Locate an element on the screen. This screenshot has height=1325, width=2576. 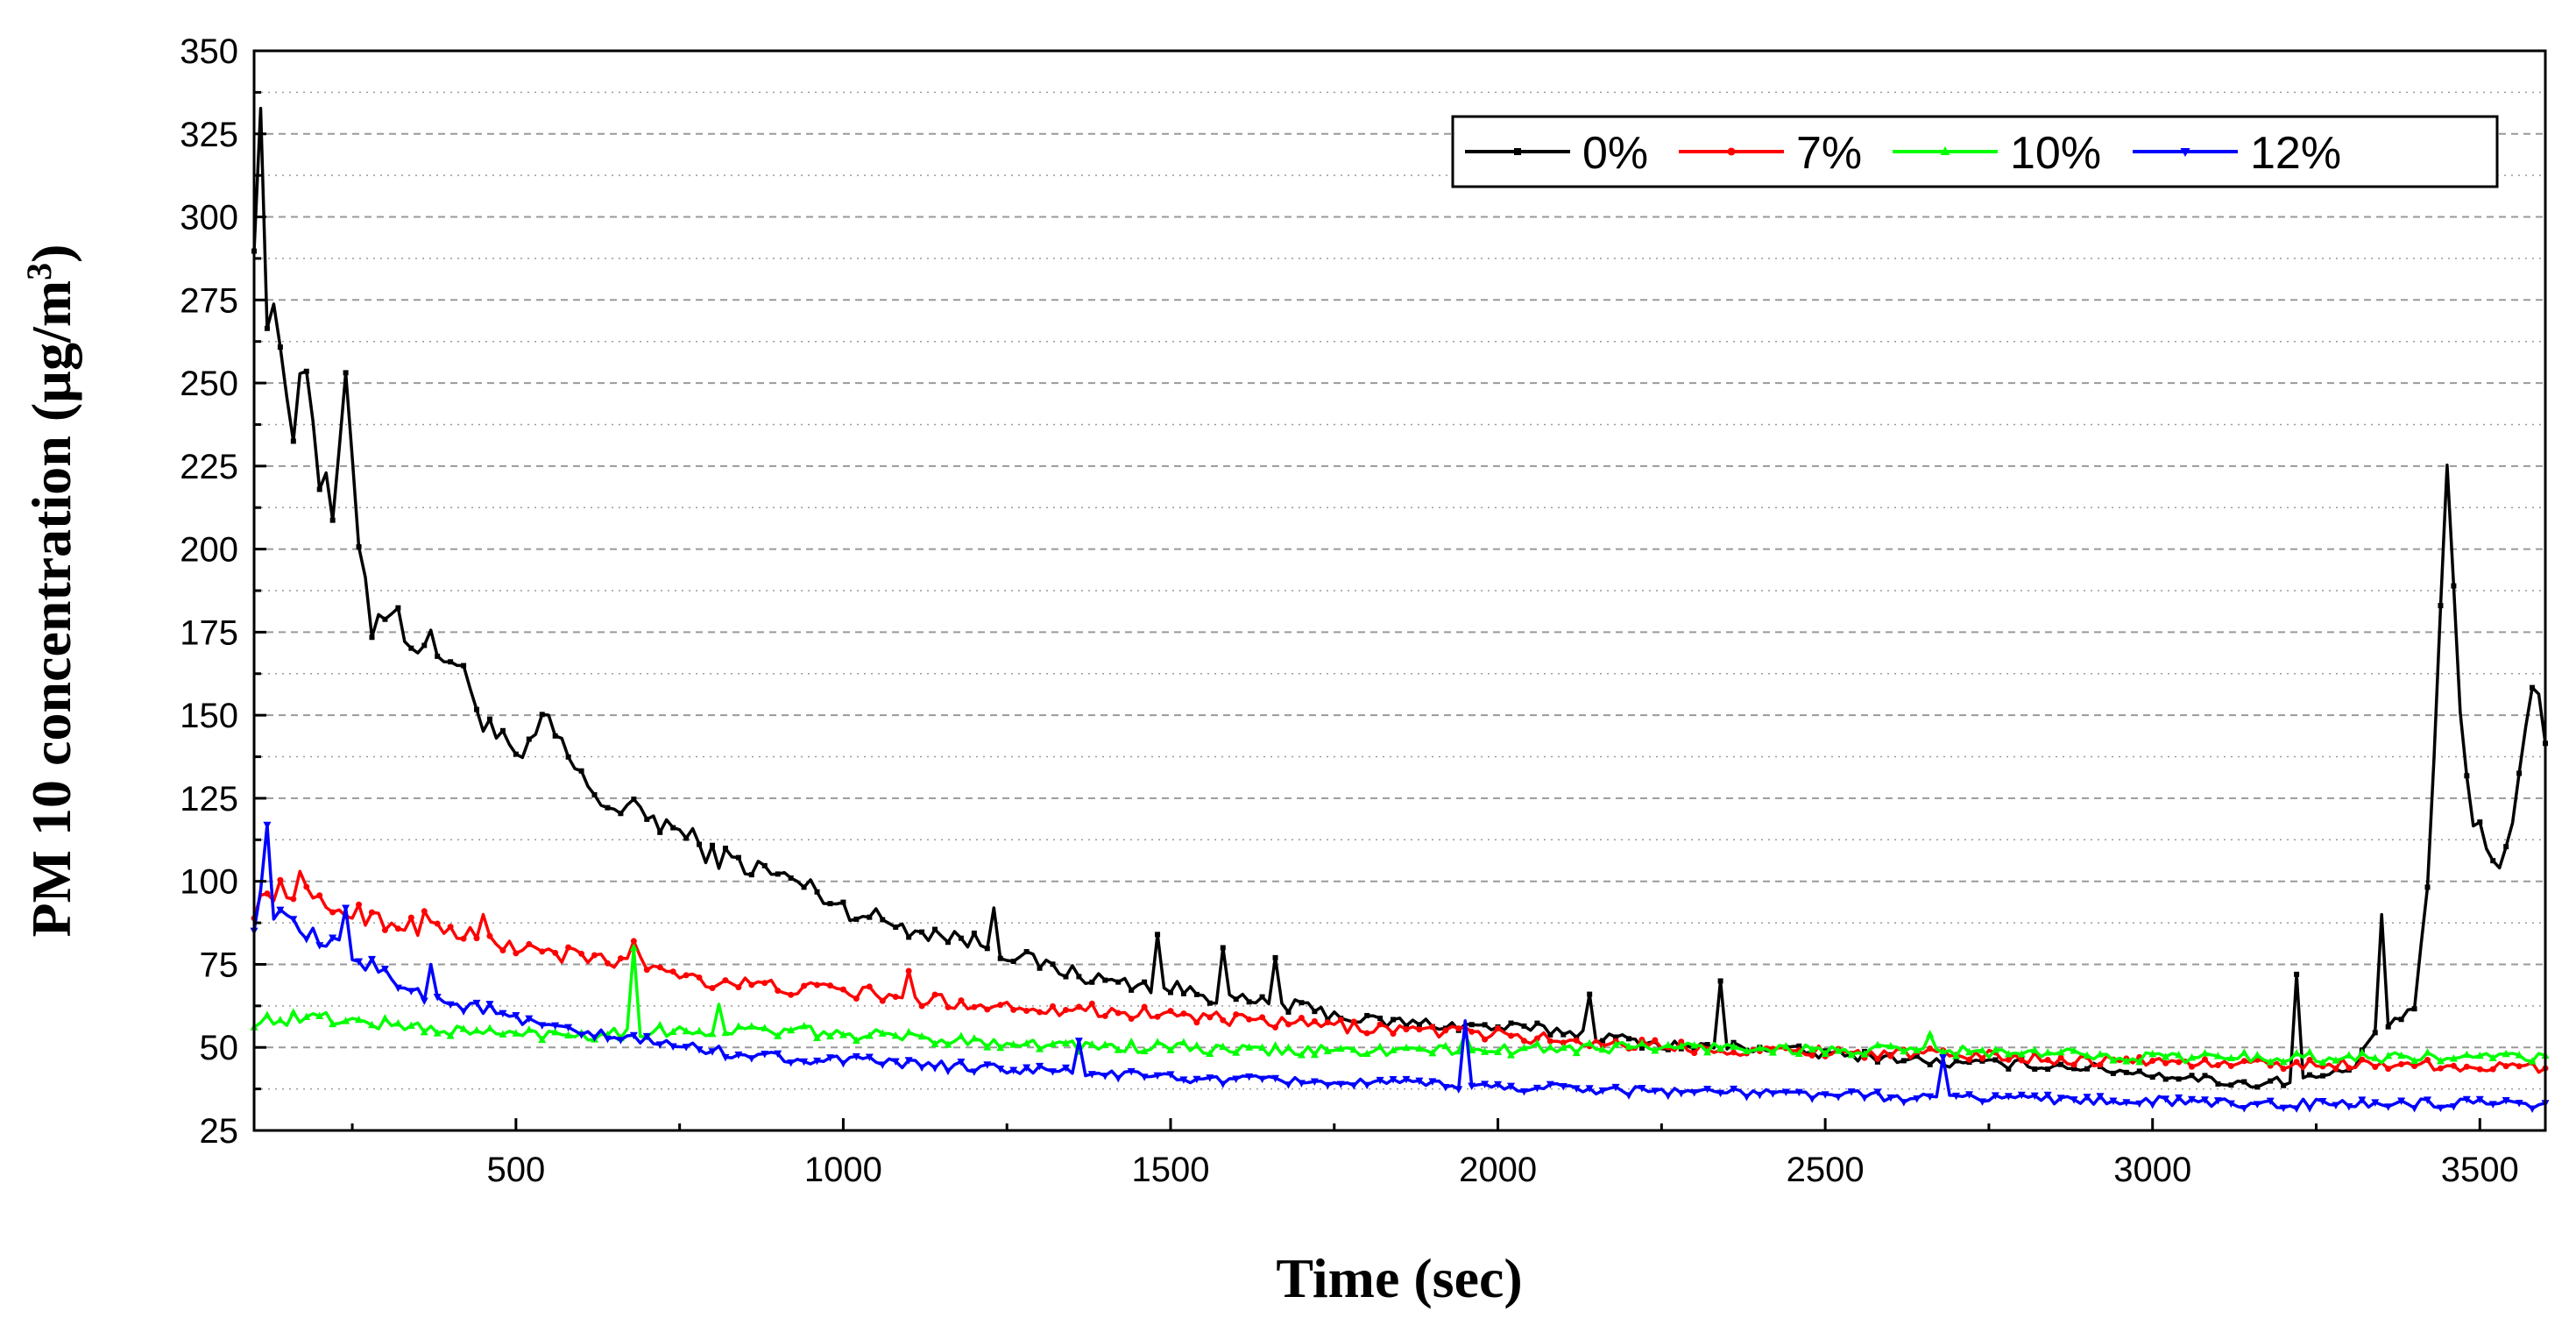
y-tick-label: 200 is located at coordinates (209, 550).